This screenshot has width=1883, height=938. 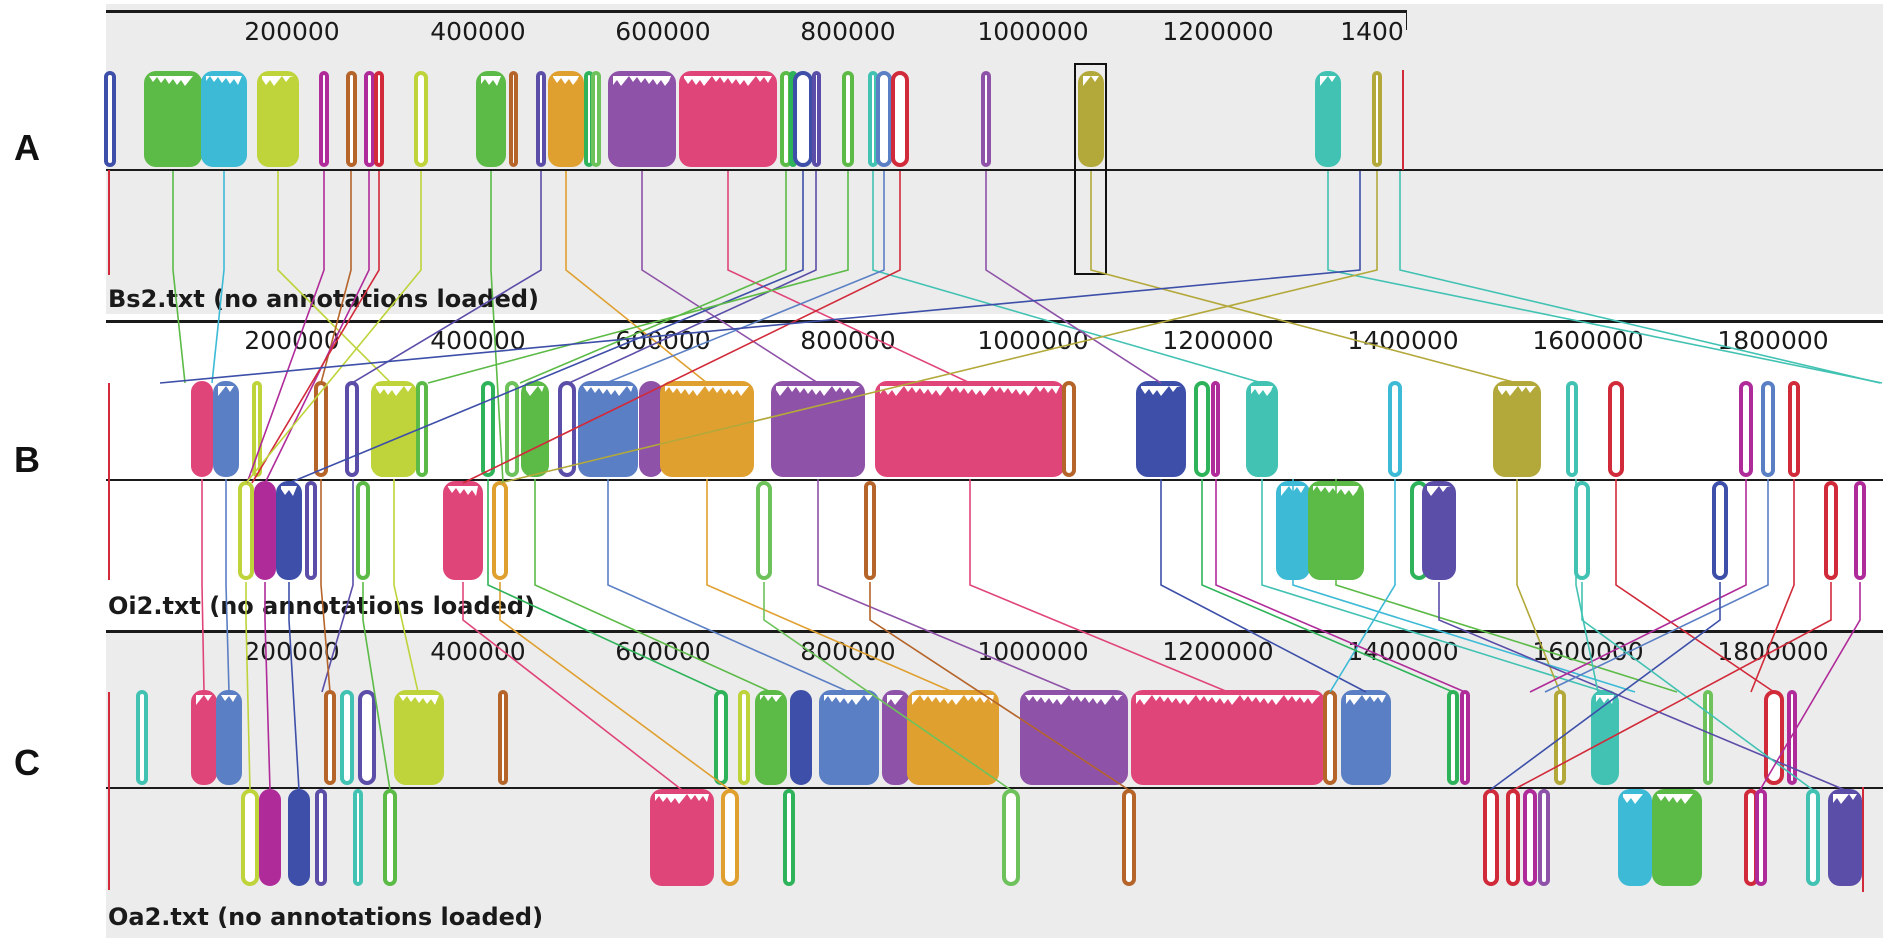 I want to click on panel-a-ruler-end, so click(x=1406, y=20).